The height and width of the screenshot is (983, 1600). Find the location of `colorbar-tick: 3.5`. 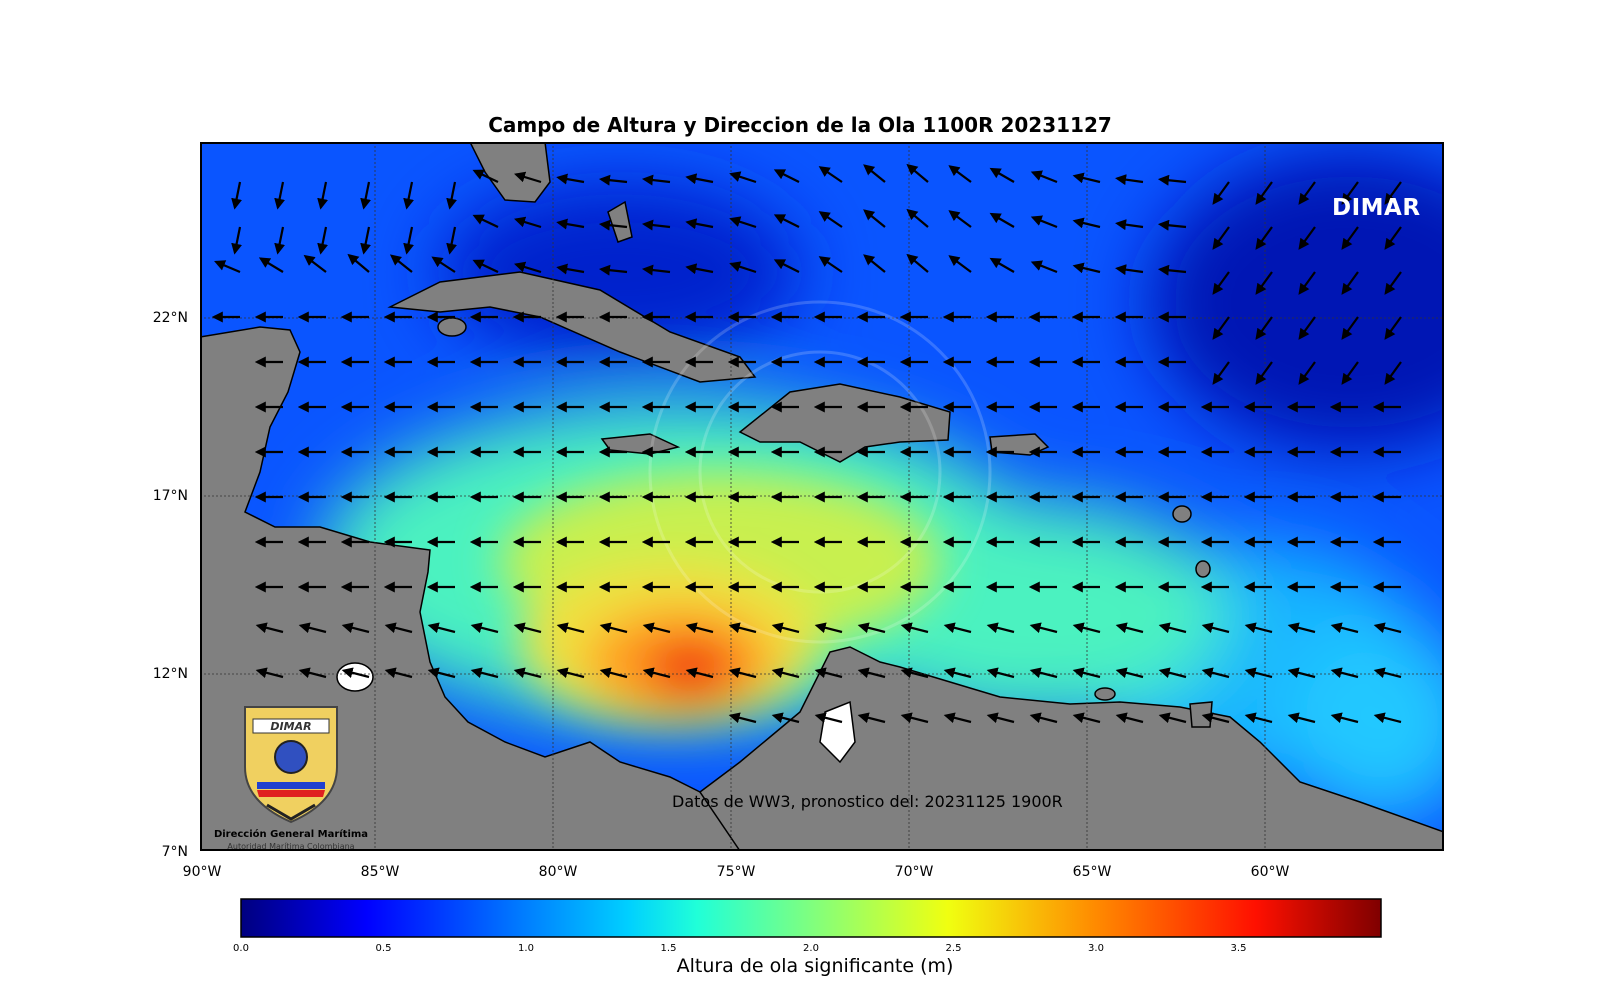

colorbar-tick: 3.5 is located at coordinates (1238, 948).